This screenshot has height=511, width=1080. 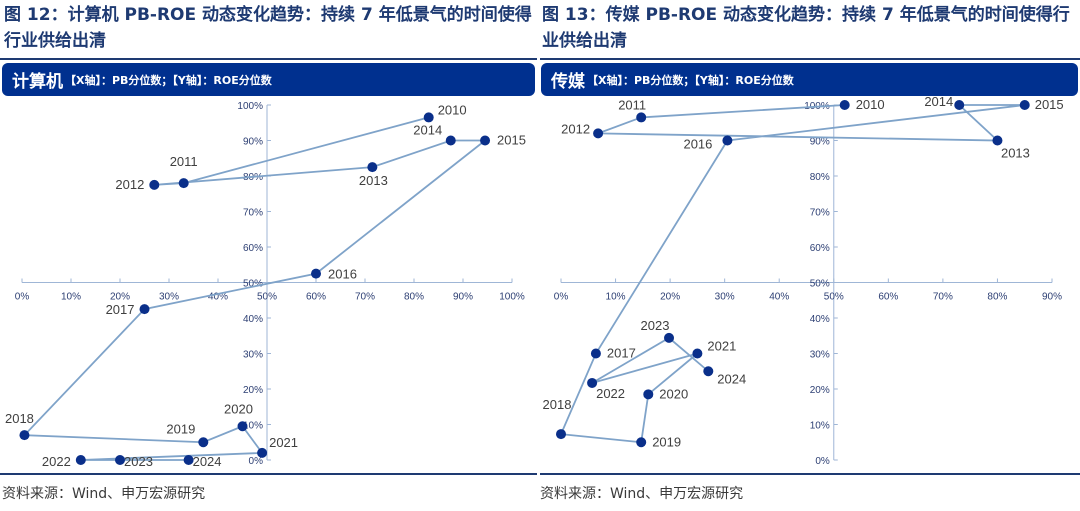 What do you see at coordinates (22, 297) in the screenshot?
I see `x-tick-label: 0%` at bounding box center [22, 297].